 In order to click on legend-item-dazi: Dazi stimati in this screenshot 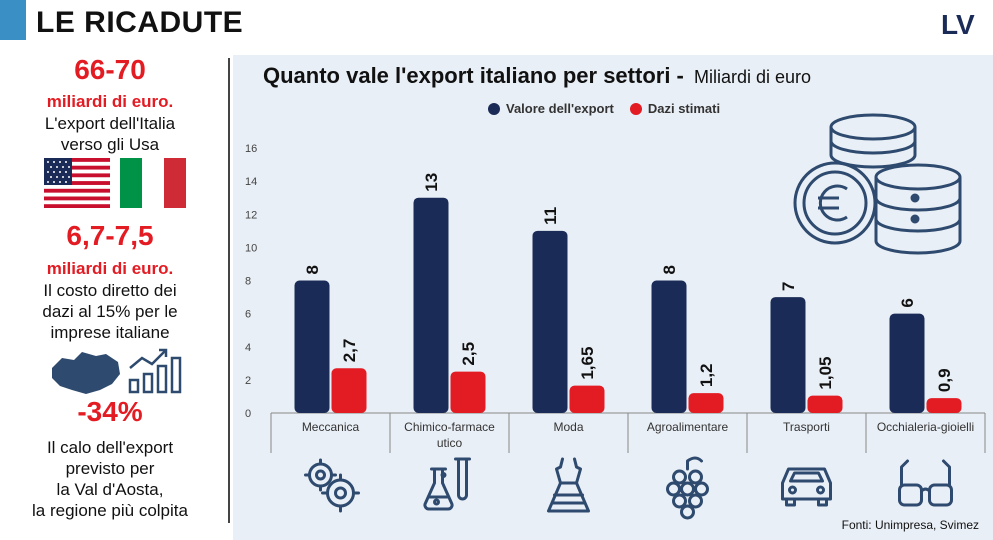, I will do `click(675, 108)`.